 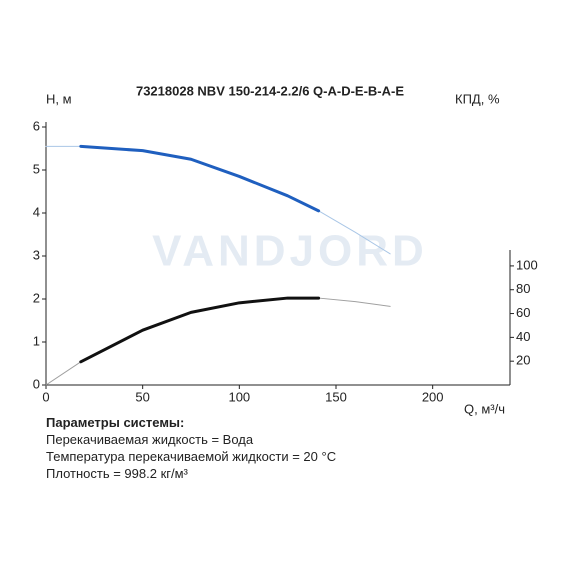 I want to click on y-tick-label: 5, so click(x=36, y=168).